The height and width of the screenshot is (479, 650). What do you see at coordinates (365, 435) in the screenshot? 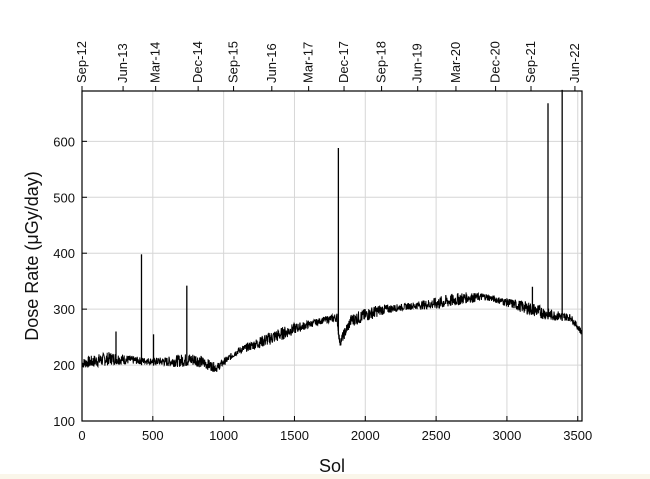
I see `x-tick-label: 2000` at bounding box center [365, 435].